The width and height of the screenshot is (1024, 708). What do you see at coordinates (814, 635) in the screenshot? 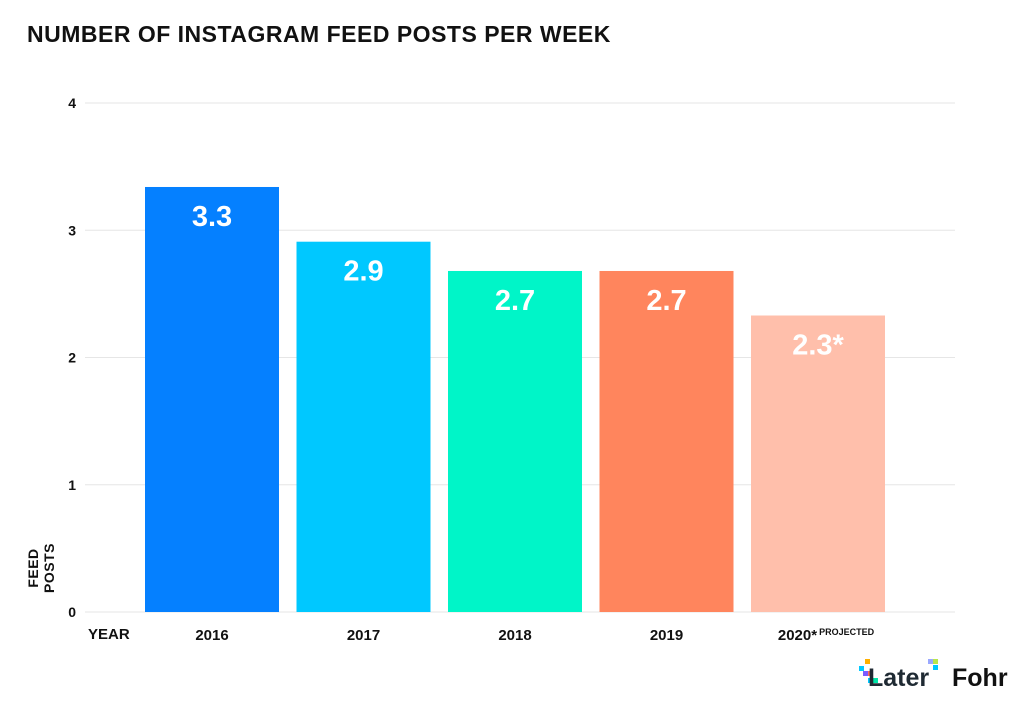
I see `asterisk: *` at bounding box center [814, 635].